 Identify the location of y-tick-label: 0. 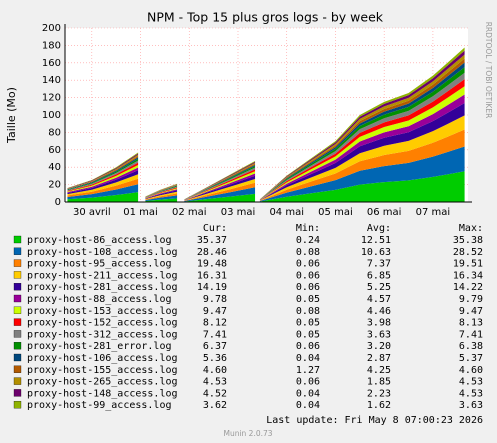
(58, 202).